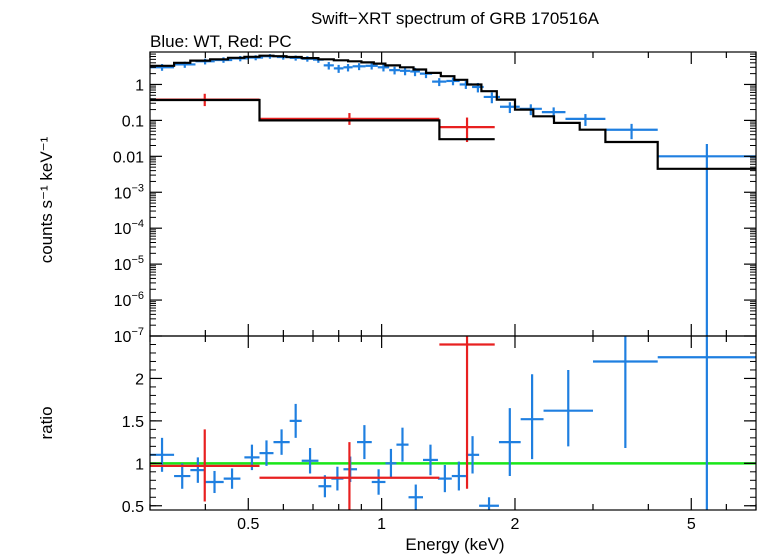  Describe the element at coordinates (133, 121) in the screenshot. I see `y-tick-label: 0.1` at that location.